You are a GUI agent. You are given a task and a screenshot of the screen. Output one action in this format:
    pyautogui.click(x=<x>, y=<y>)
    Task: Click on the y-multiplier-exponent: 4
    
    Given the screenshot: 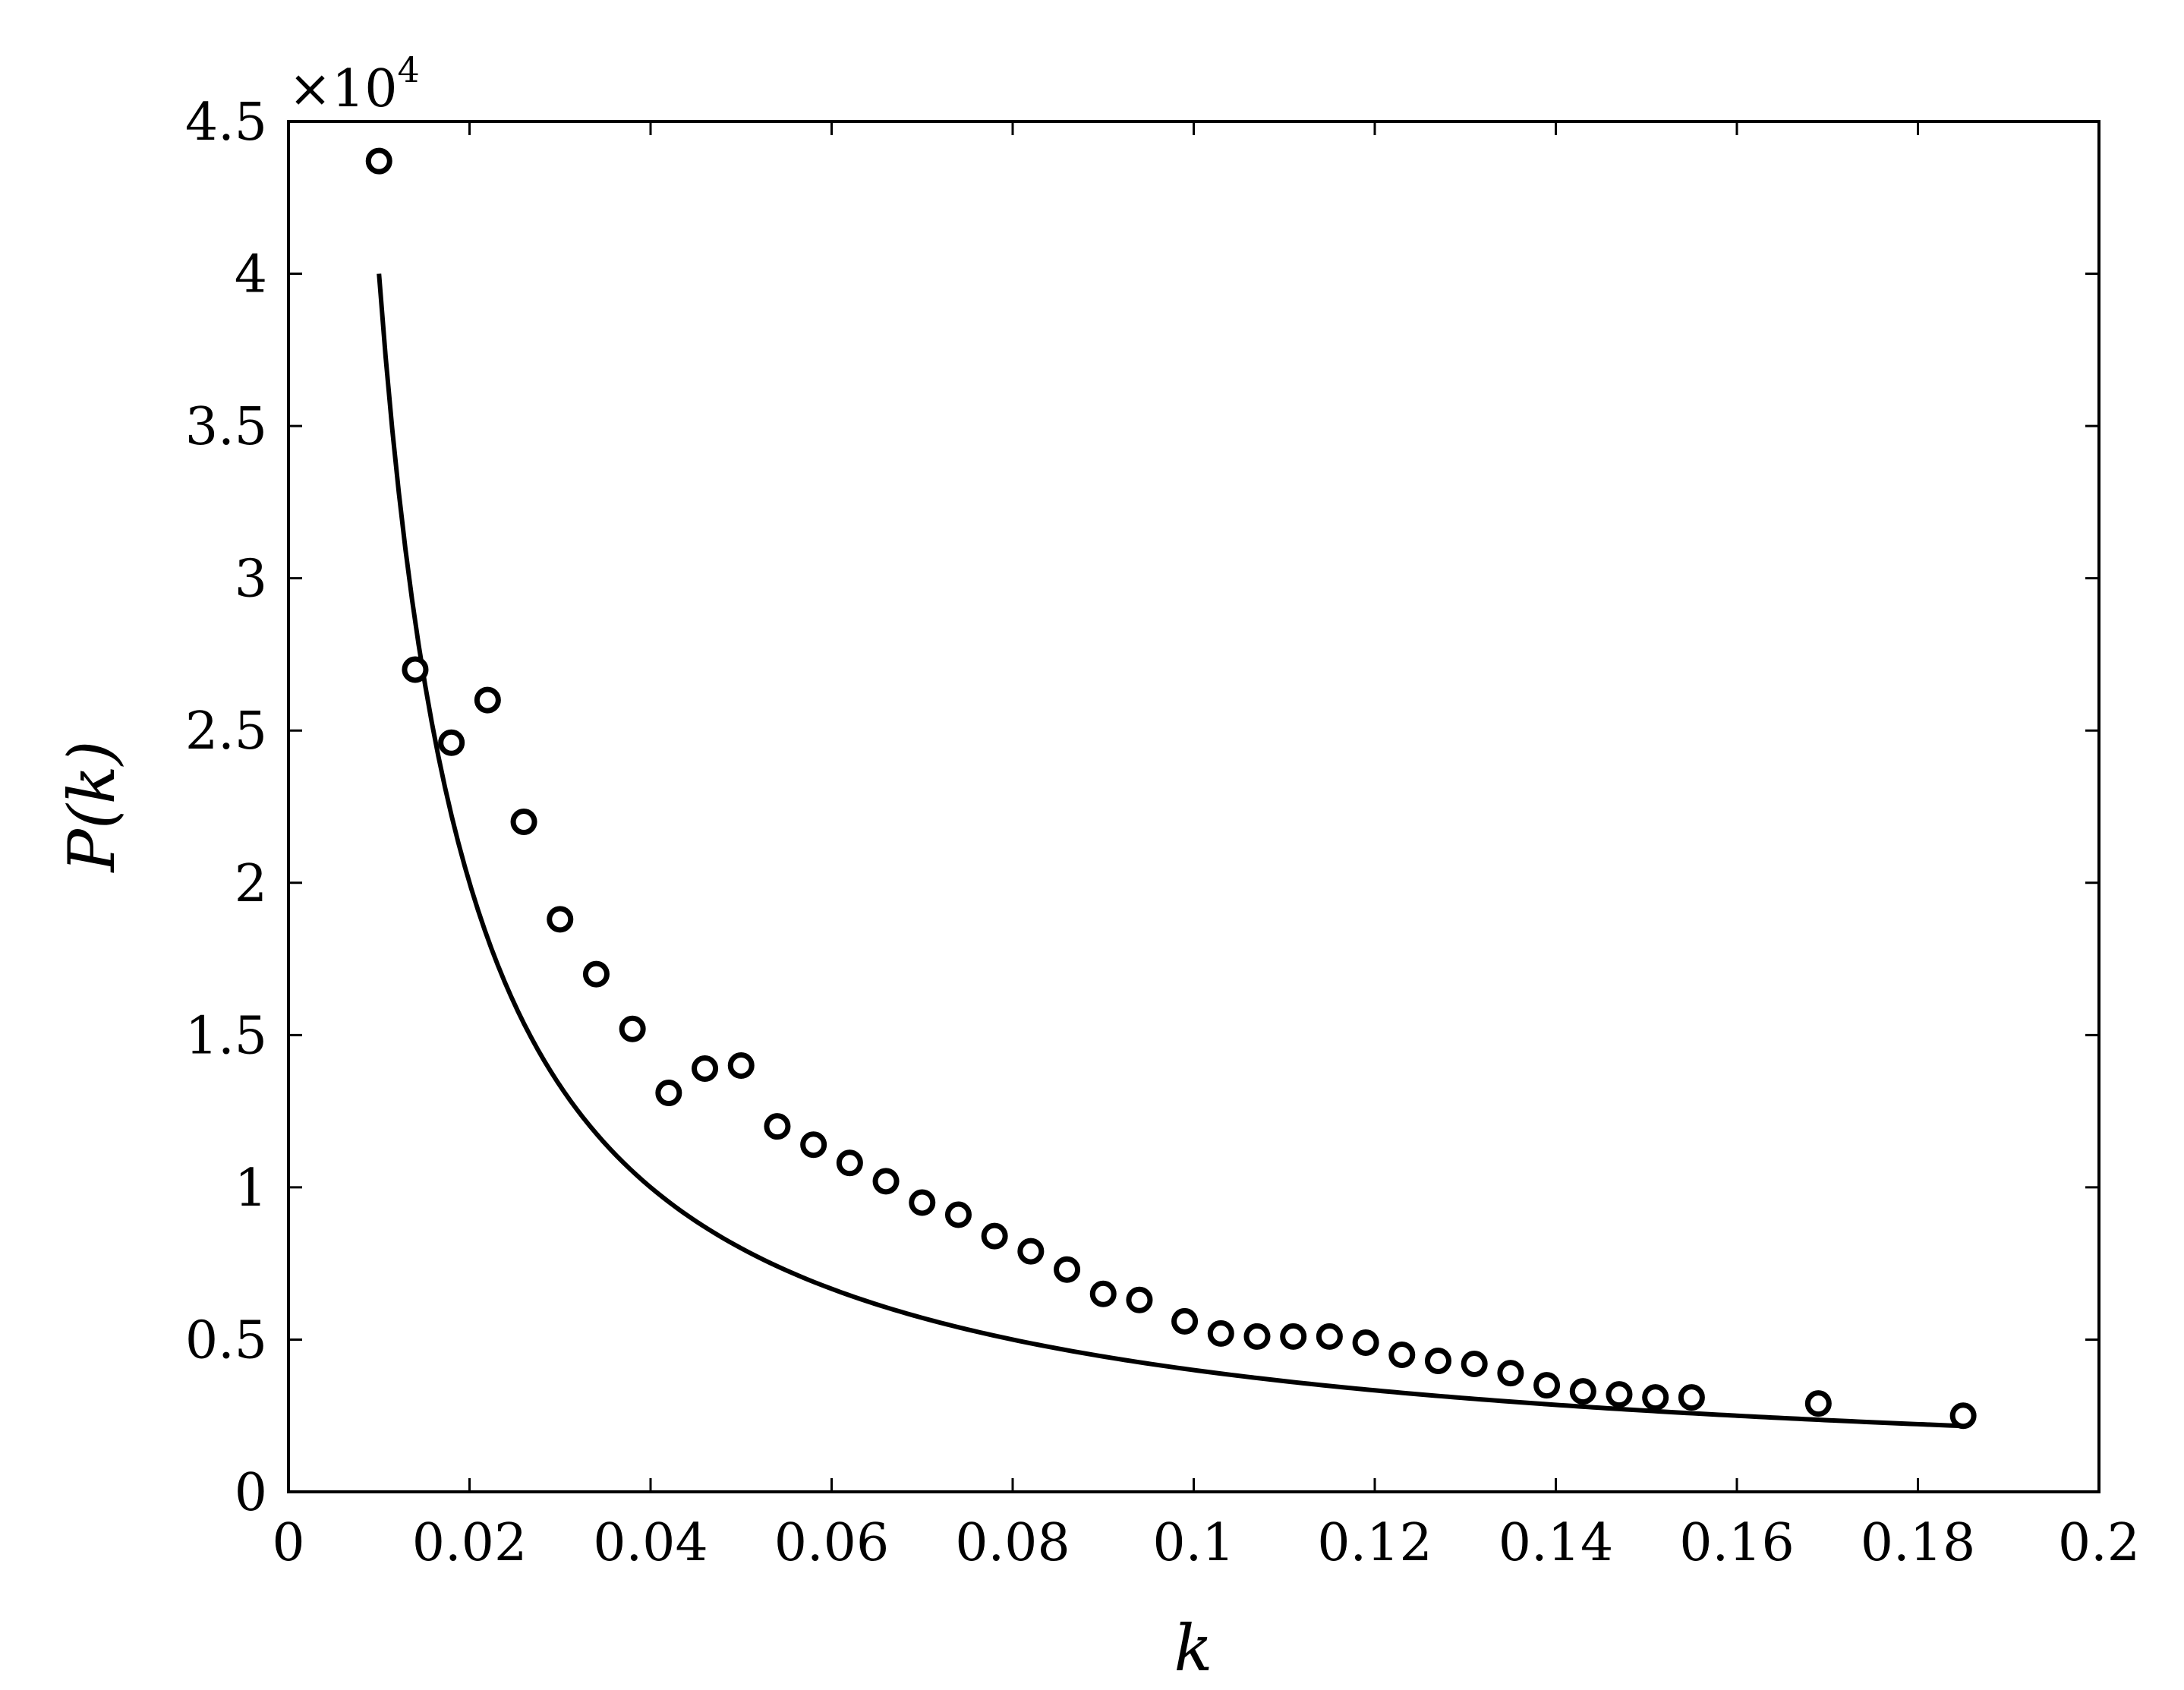 What is the action you would take?
    pyautogui.click(x=409, y=69)
    